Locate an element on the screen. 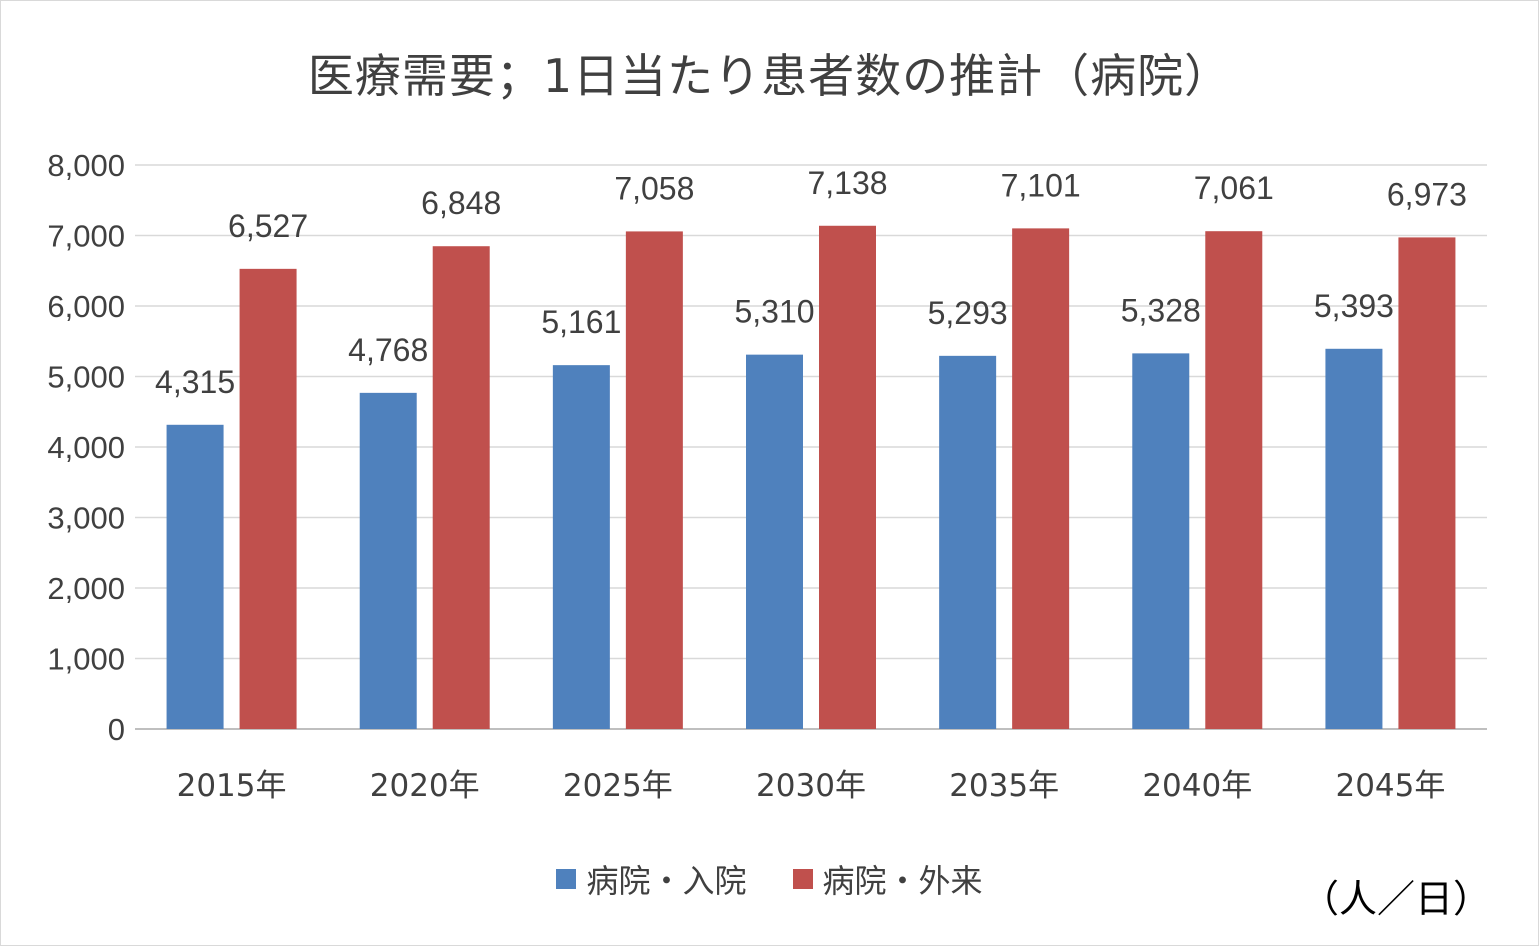 Image resolution: width=1539 pixels, height=946 pixels. x-tick-label: 2015年 is located at coordinates (232, 786).